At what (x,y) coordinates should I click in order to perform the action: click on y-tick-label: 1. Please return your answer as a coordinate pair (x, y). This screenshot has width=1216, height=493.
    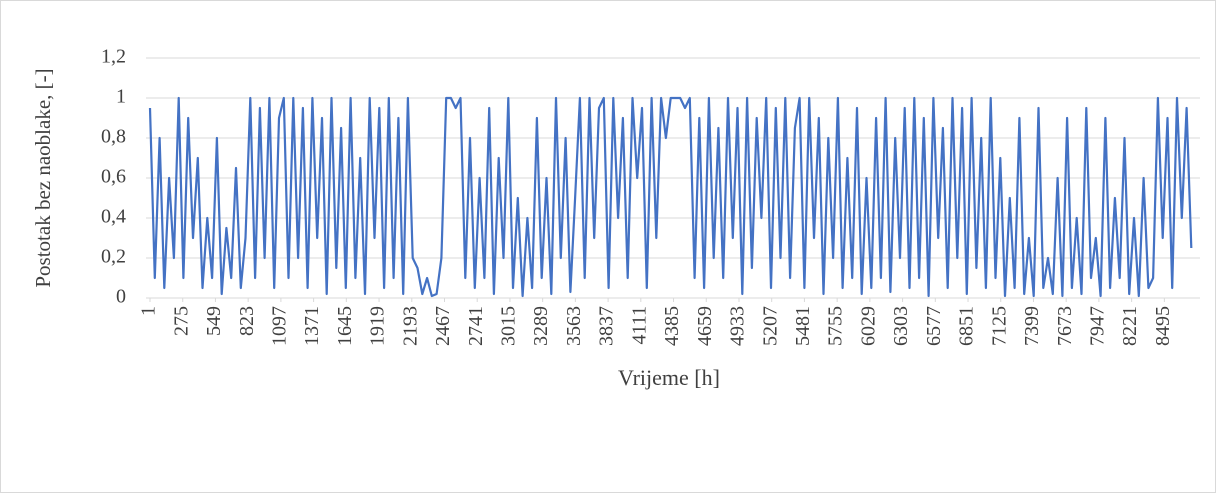
    Looking at the image, I should click on (121, 97).